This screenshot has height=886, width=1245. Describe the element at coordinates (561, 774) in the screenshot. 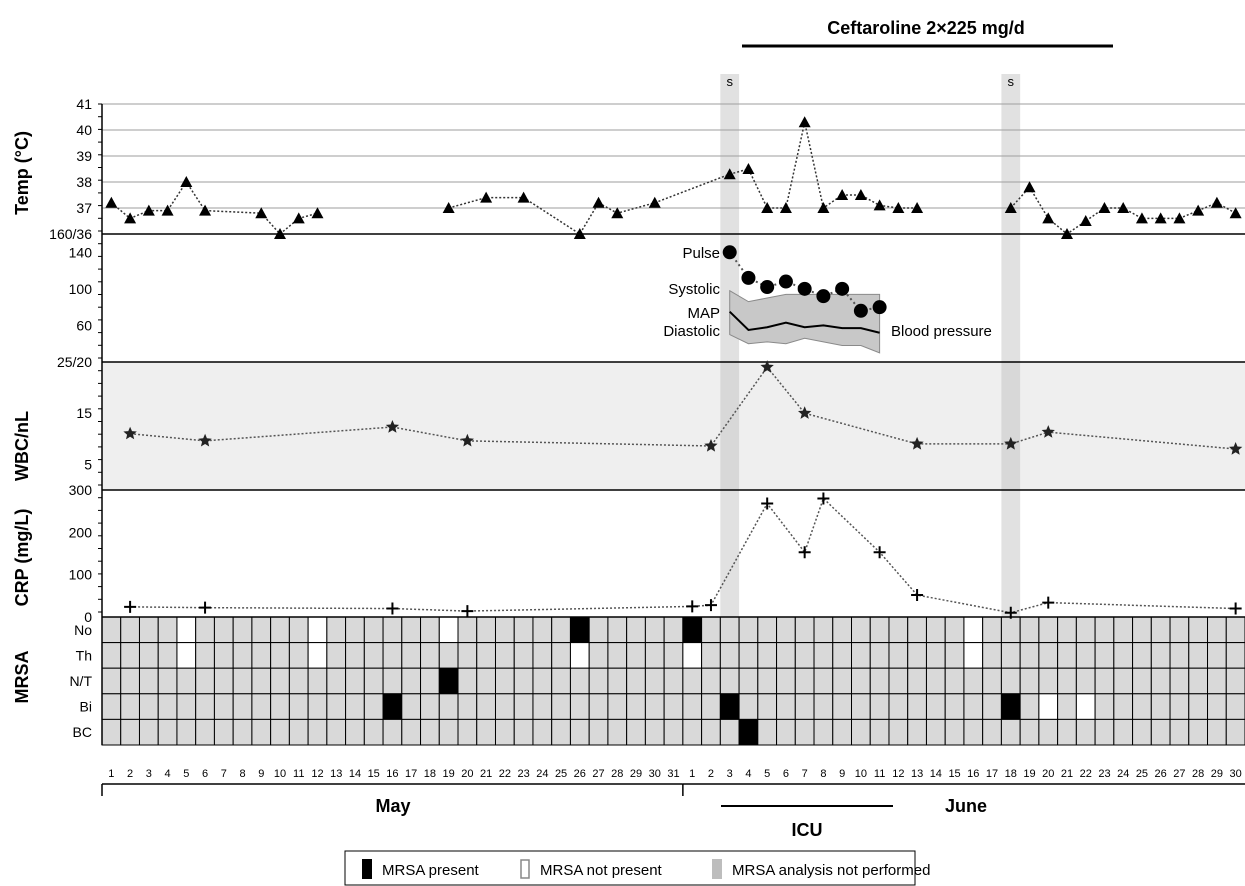

I see `x-tick-label-may: 25` at that location.